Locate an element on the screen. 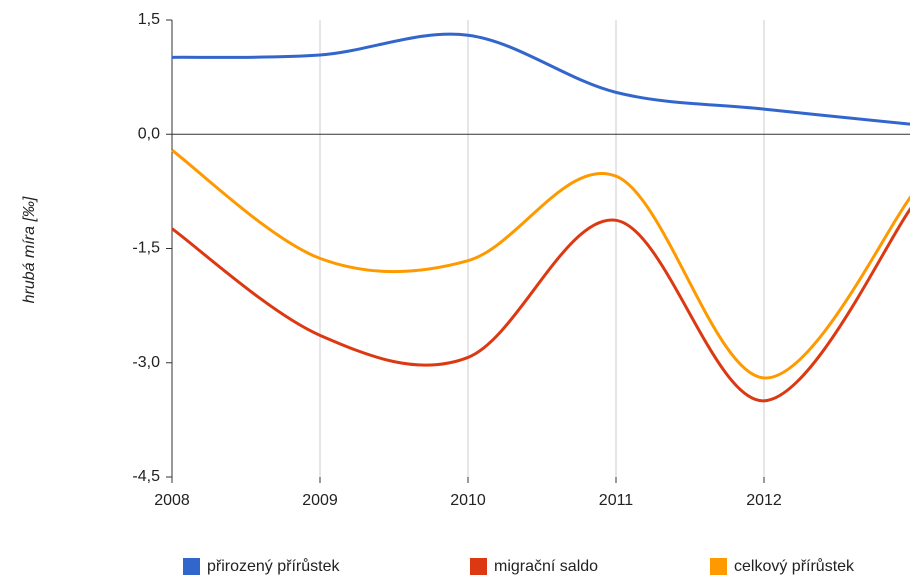 Image resolution: width=910 pixels, height=579 pixels. legend-label: celkový přírůstek is located at coordinates (794, 566).